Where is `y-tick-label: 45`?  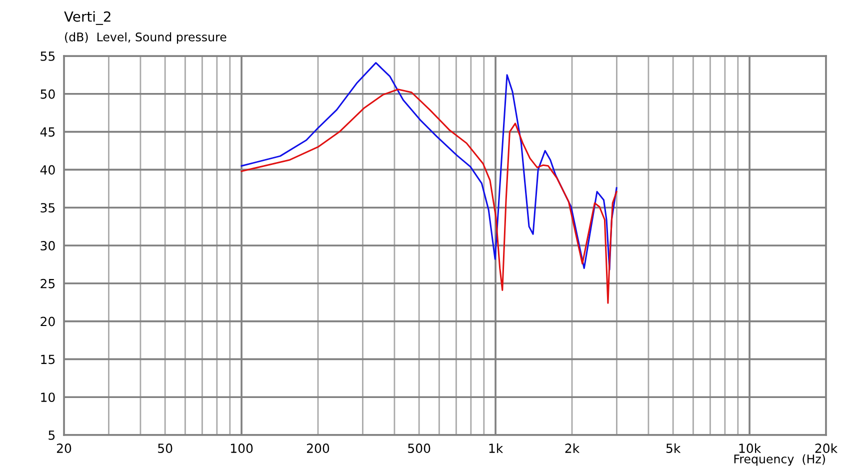 y-tick-label: 45 is located at coordinates (47, 132).